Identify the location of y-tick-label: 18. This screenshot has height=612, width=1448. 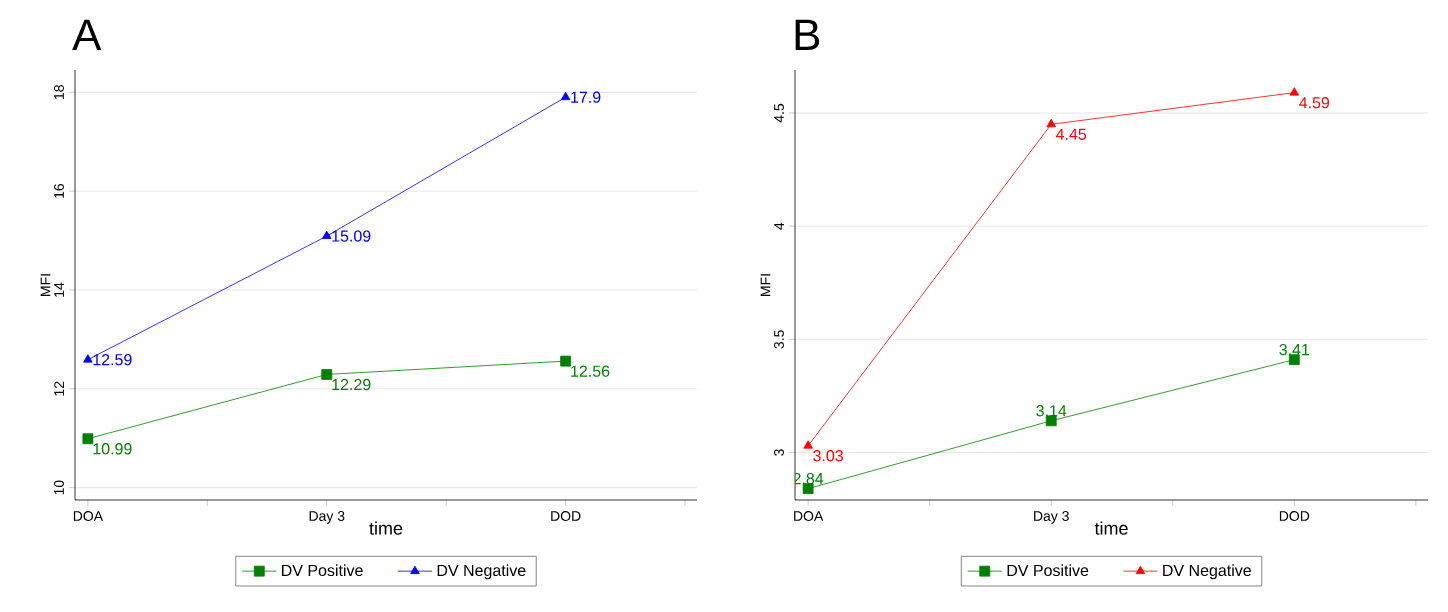
(59, 92).